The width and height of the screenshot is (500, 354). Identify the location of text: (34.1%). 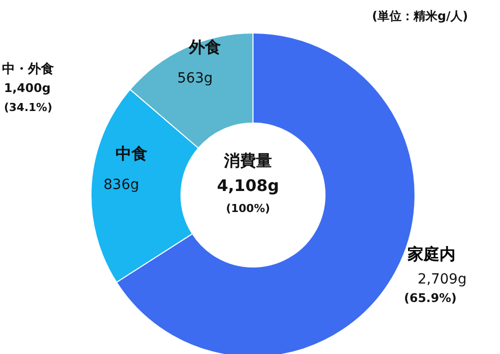
(28, 107).